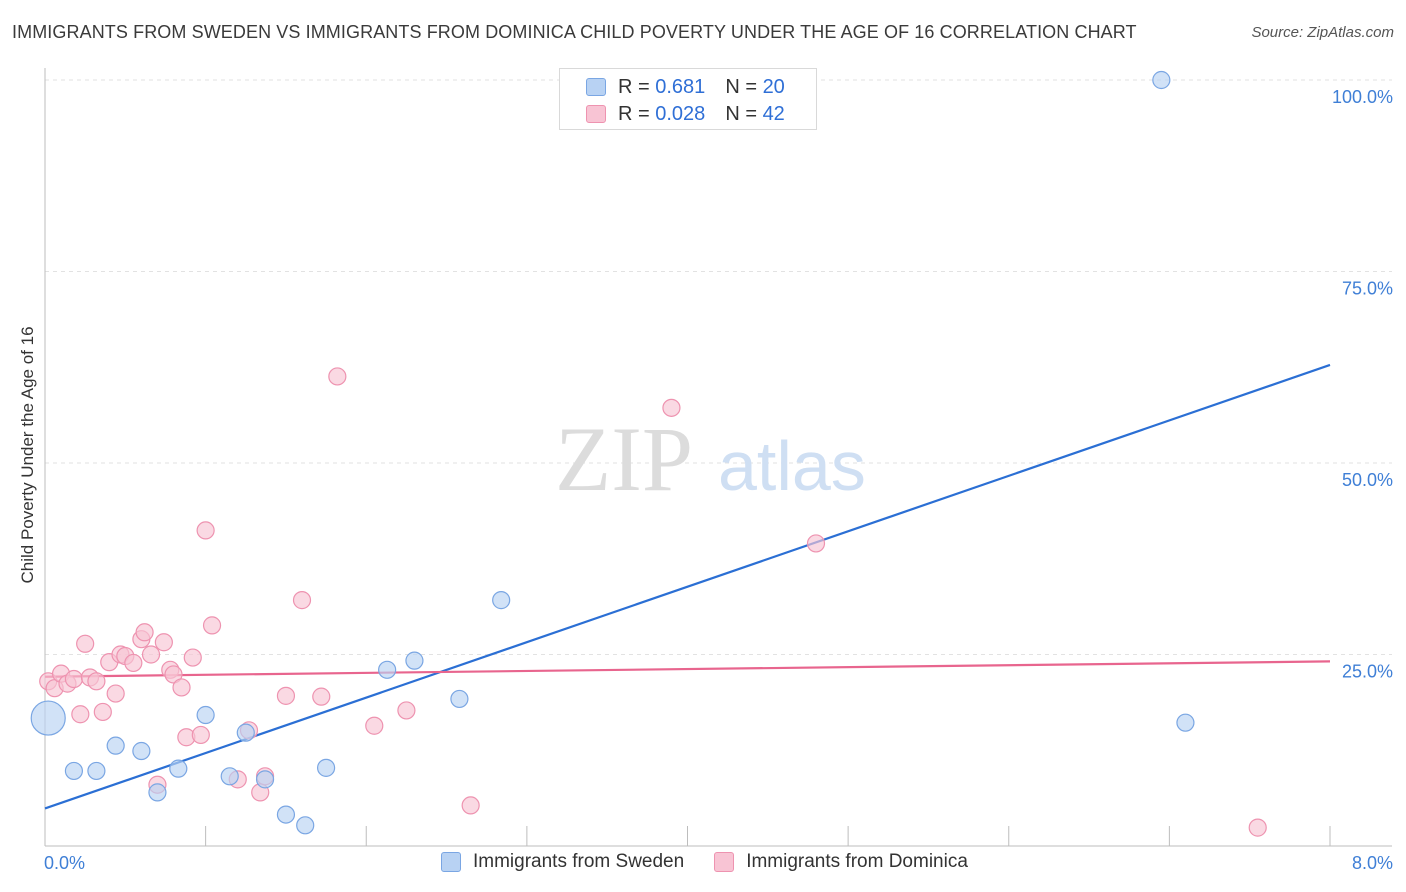  What do you see at coordinates (680, 113) in the screenshot?
I see `r-value: 0.028` at bounding box center [680, 113].